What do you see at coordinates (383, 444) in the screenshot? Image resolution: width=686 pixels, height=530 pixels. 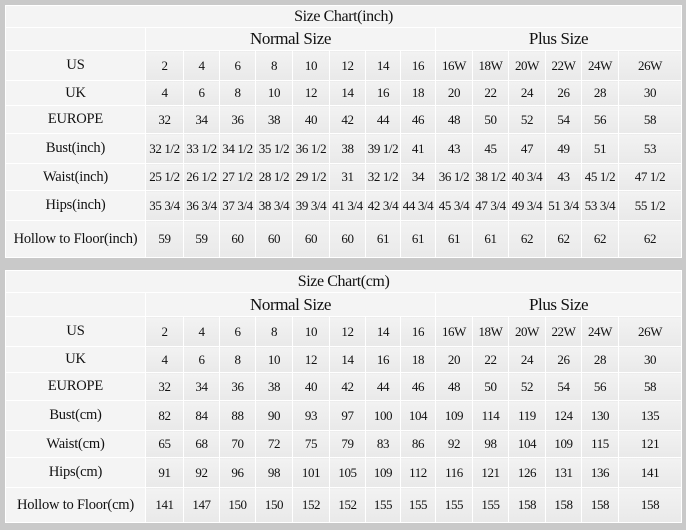 I see `table-cell: 83` at bounding box center [383, 444].